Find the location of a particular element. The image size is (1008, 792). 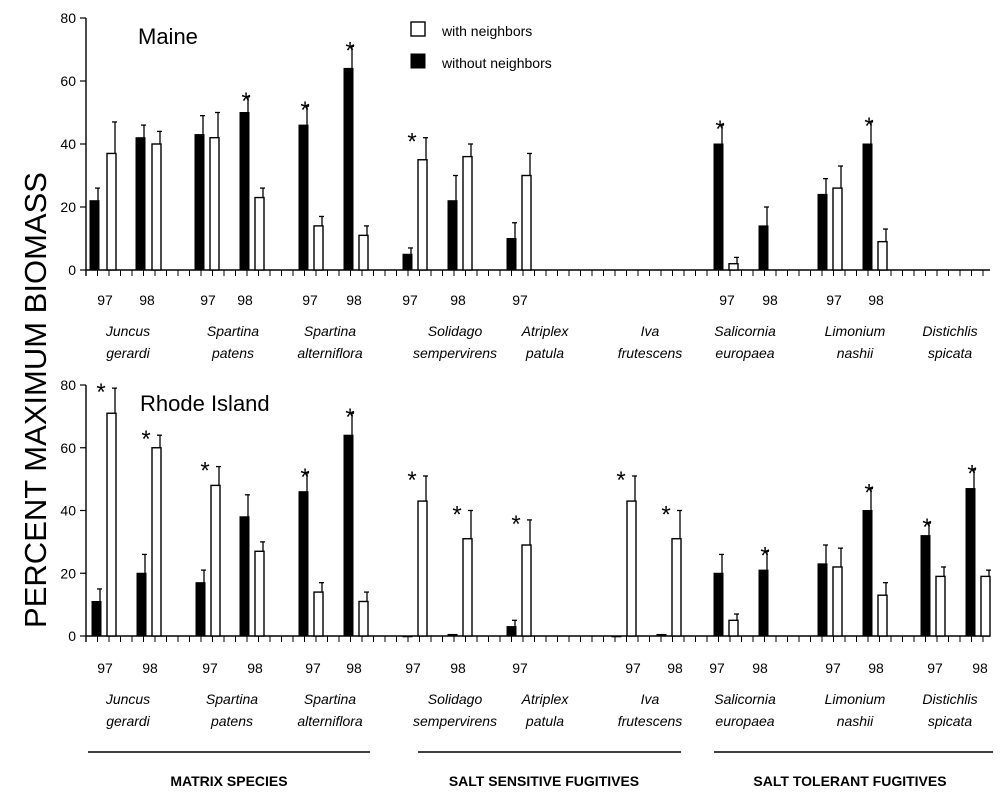

species-epithet-label: nashii is located at coordinates (855, 353).